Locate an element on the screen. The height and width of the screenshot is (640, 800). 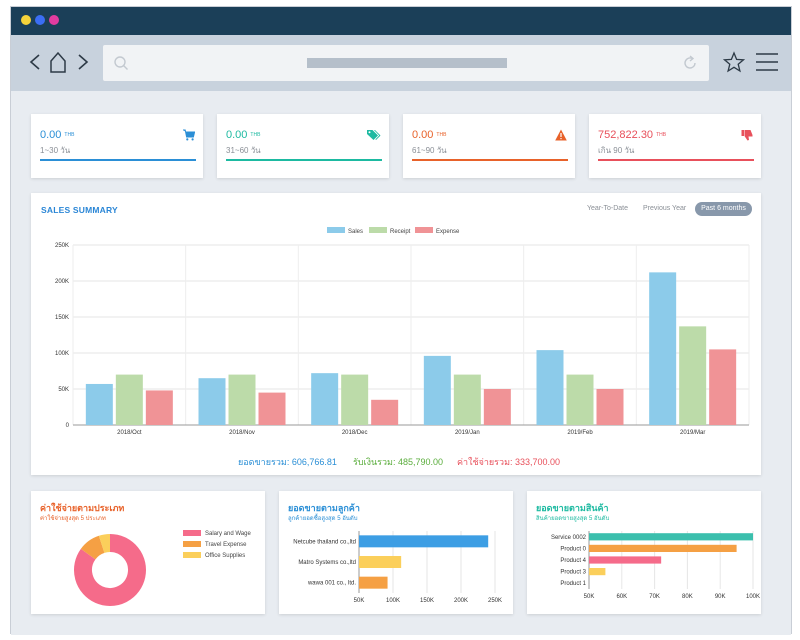
cart-icon is located at coordinates (189, 135).